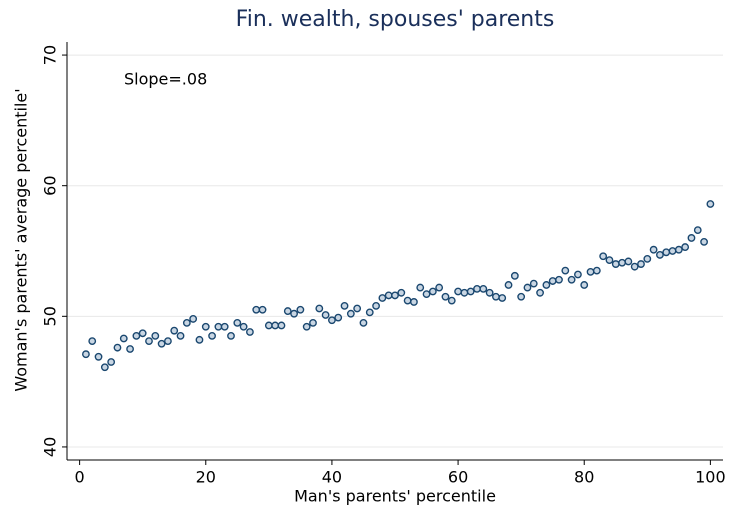 Image resolution: width=732 pixels, height=513 pixels. Describe the element at coordinates (395, 496) in the screenshot. I see `x-axis-label: Man's parents' percentile` at that location.